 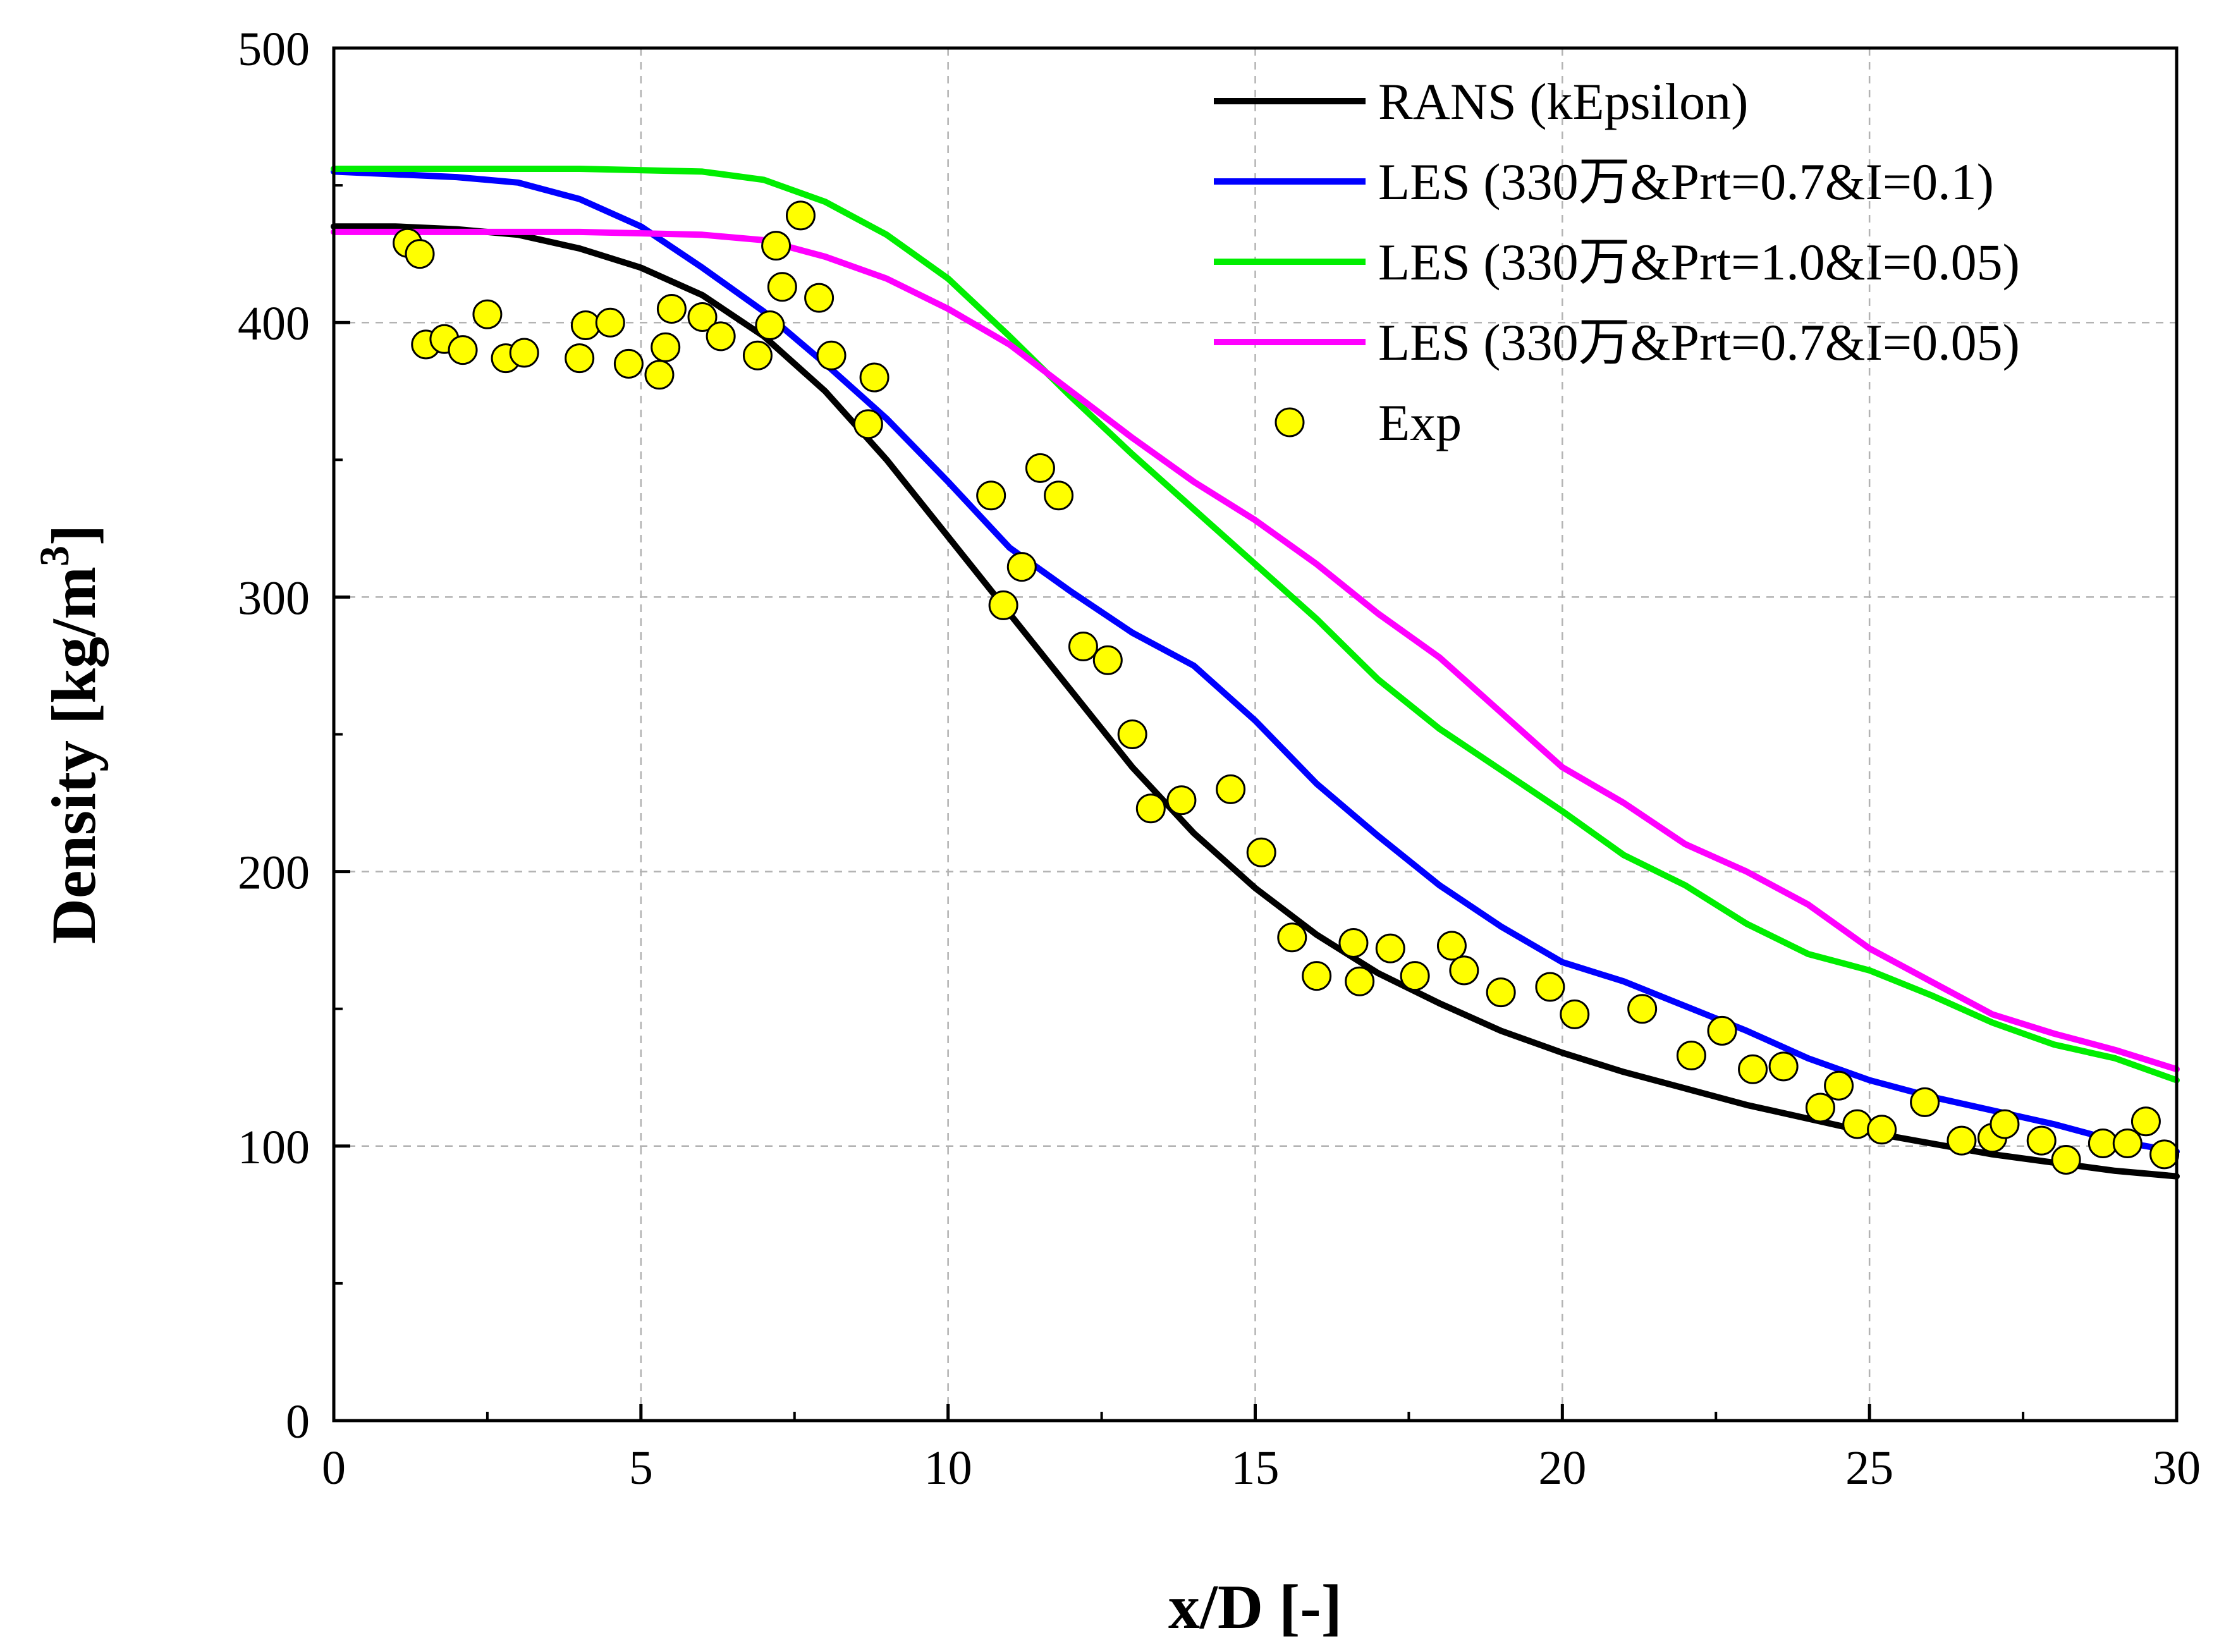 I want to click on y-tick-label: 0, so click(x=298, y=1421).